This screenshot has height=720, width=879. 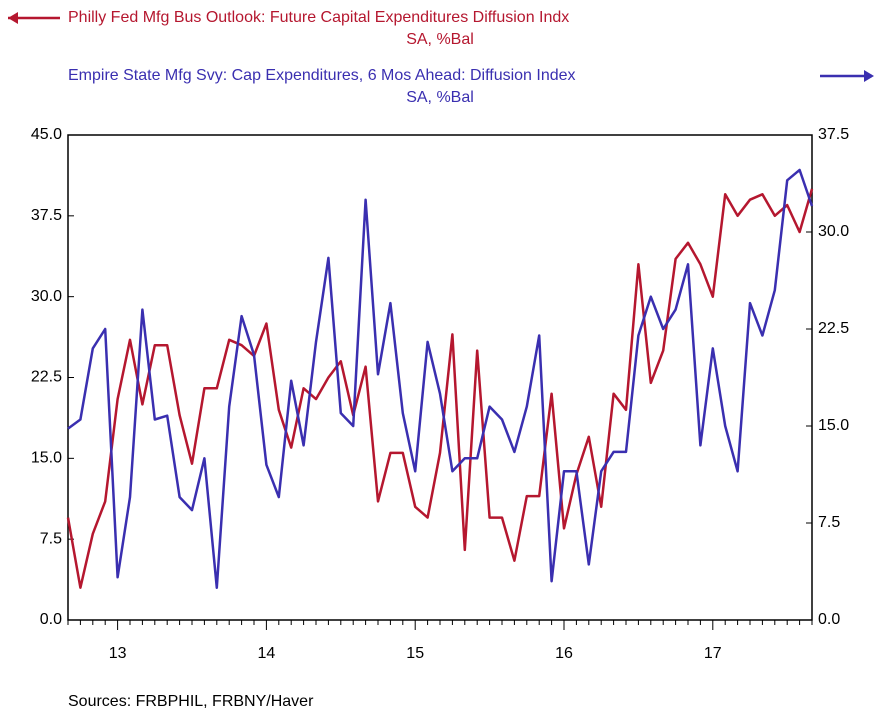 I want to click on y-tick-label: 45.0, so click(x=46, y=134).